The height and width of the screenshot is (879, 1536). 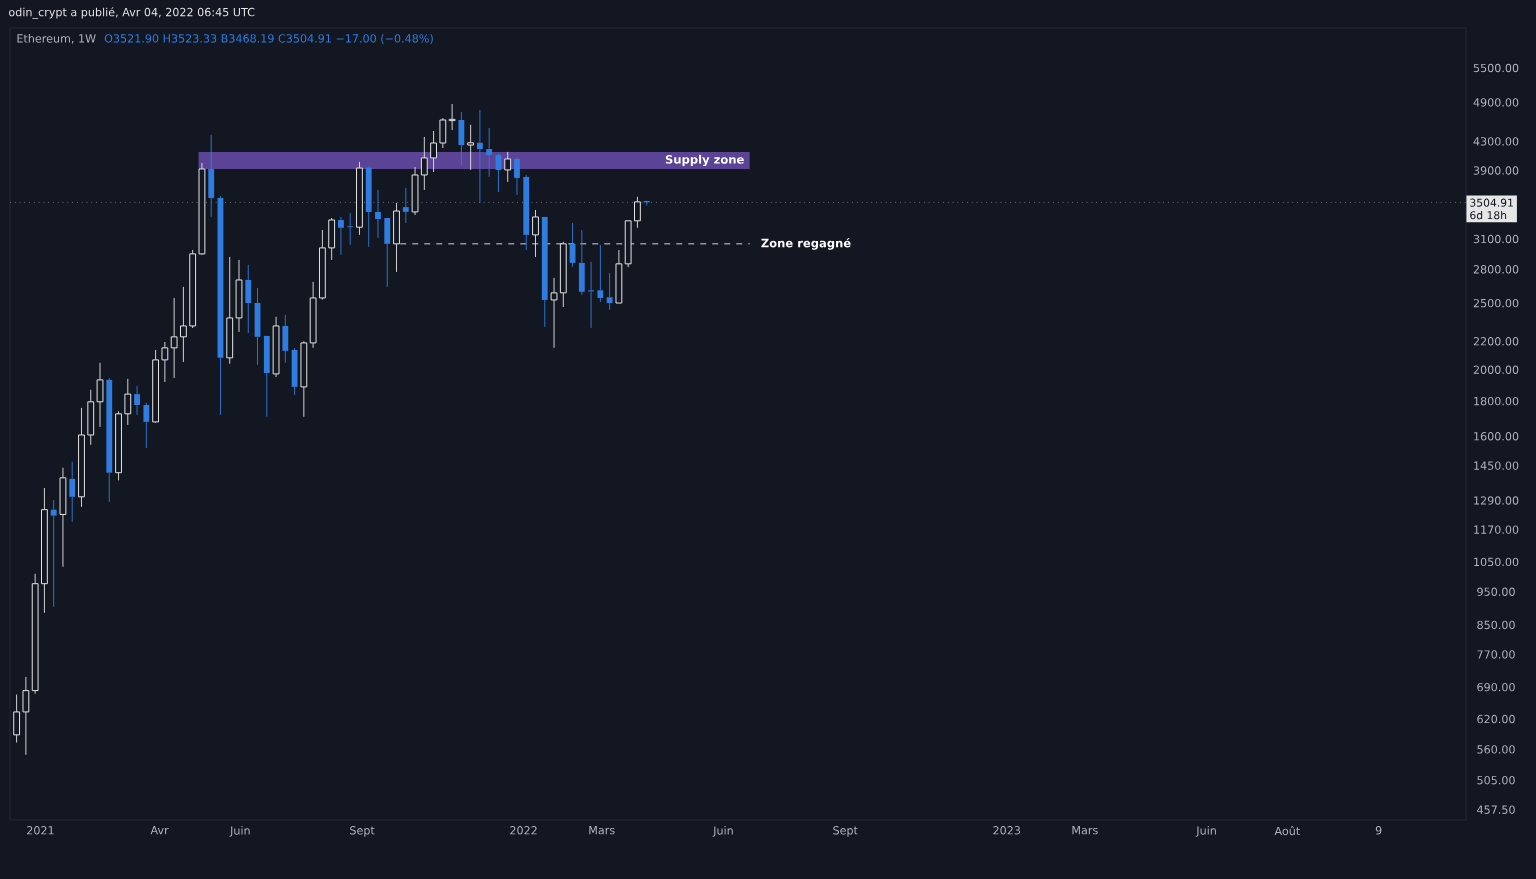 What do you see at coordinates (40, 830) in the screenshot?
I see `x-tick-label: 2021` at bounding box center [40, 830].